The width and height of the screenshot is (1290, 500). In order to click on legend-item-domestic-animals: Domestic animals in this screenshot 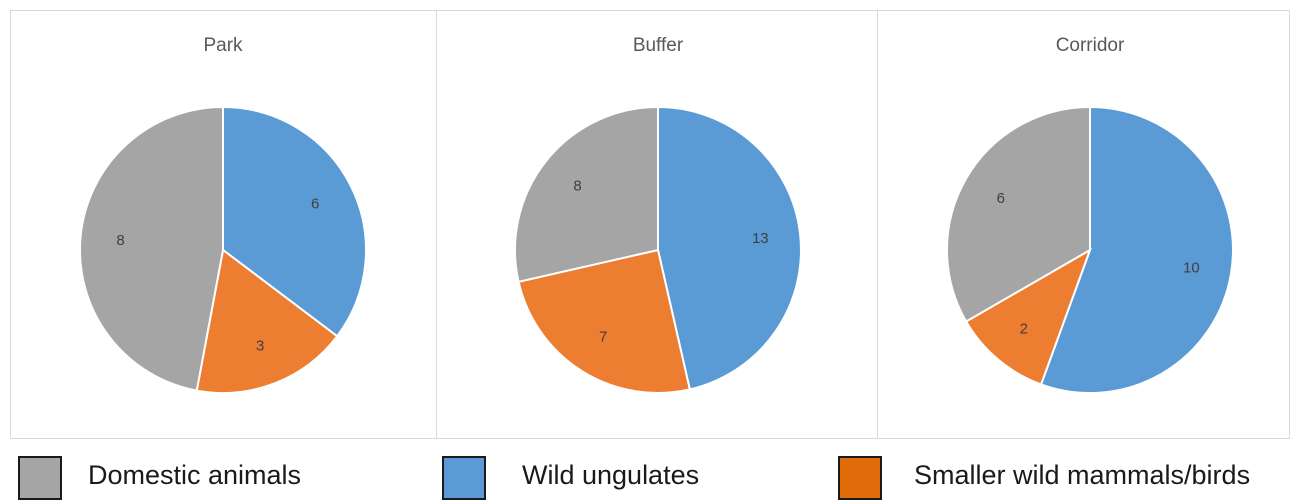, I will do `click(183, 475)`.